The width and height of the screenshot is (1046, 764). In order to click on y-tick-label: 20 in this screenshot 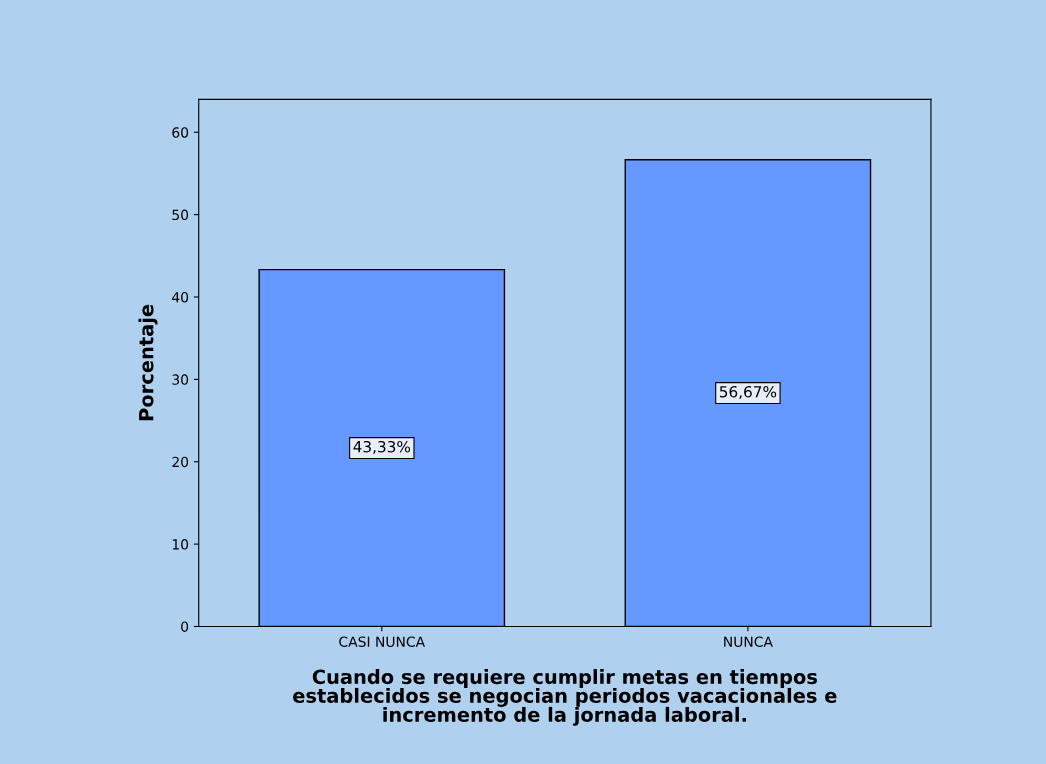, I will do `click(180, 462)`.